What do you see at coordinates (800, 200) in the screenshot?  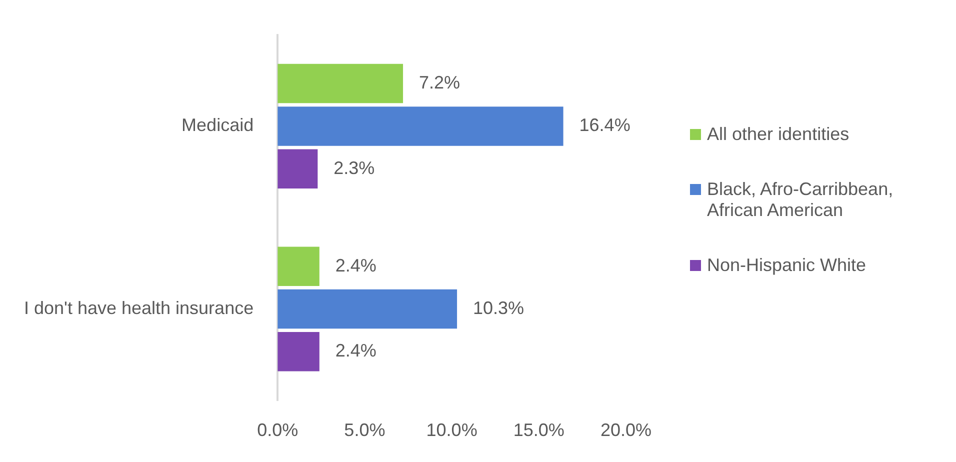 I see `legend-label: Black, Afro-Carribbean, African American` at bounding box center [800, 200].